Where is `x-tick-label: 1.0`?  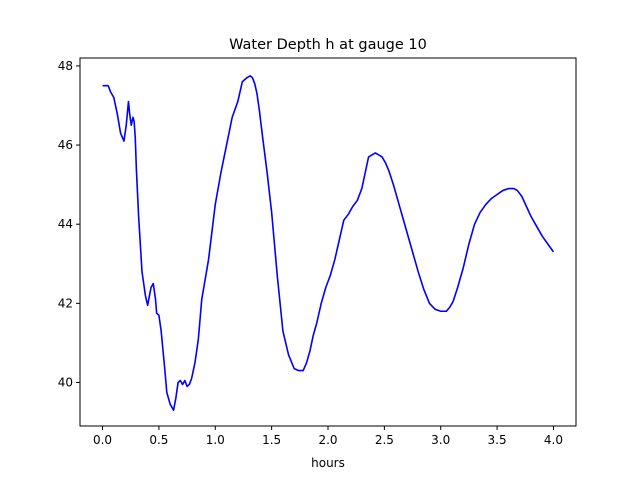 x-tick-label: 1.0 is located at coordinates (215, 440).